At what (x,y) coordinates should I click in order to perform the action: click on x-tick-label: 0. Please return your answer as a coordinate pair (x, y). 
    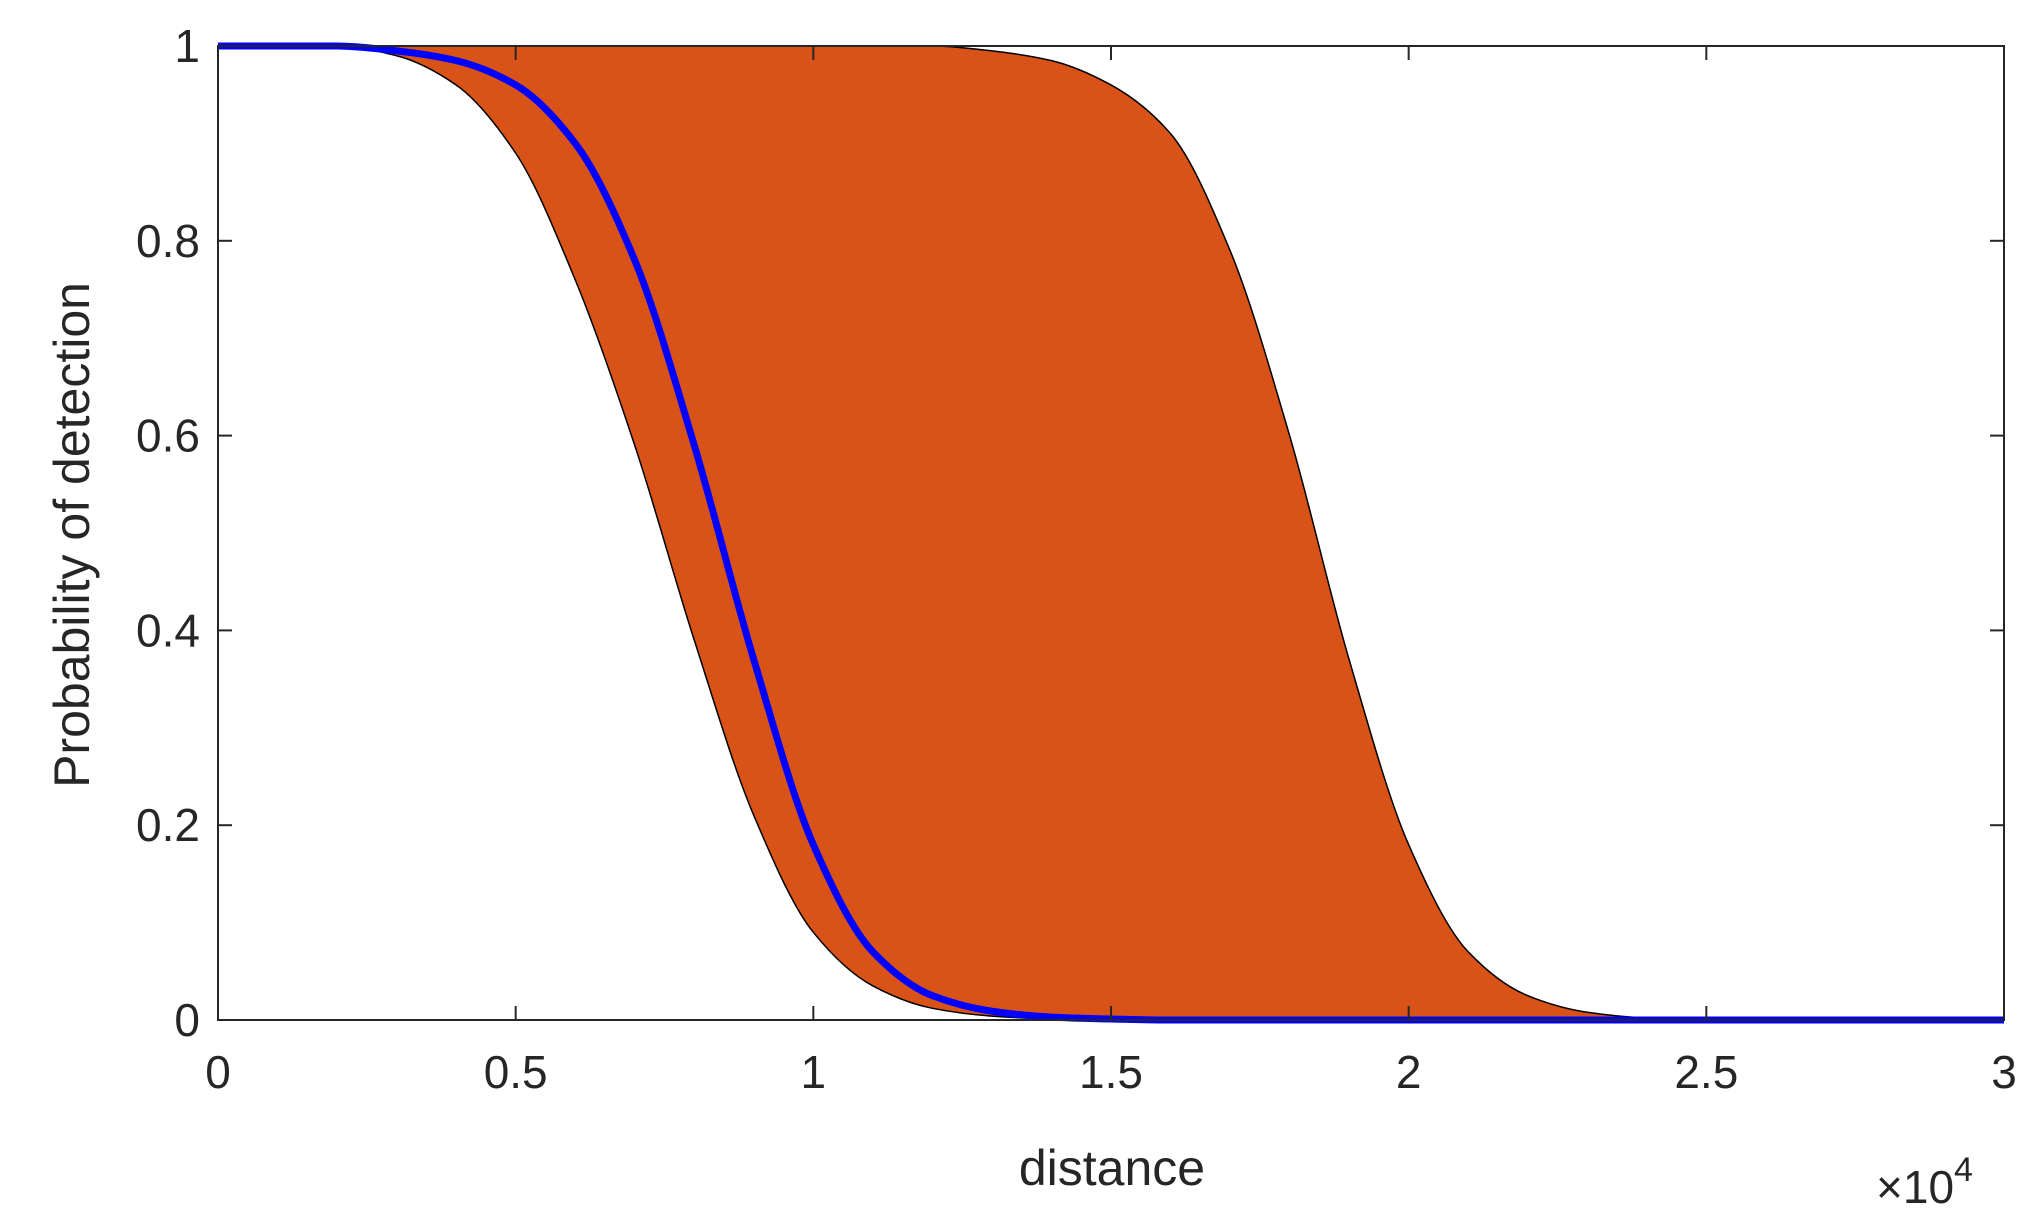
    Looking at the image, I should click on (218, 1072).